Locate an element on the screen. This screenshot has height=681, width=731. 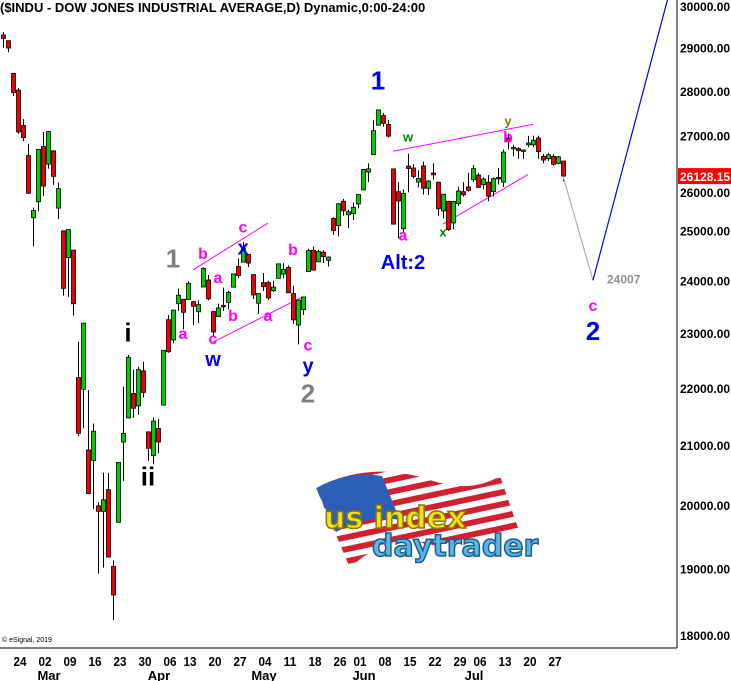
flag-stripe is located at coordinates (420, 508).